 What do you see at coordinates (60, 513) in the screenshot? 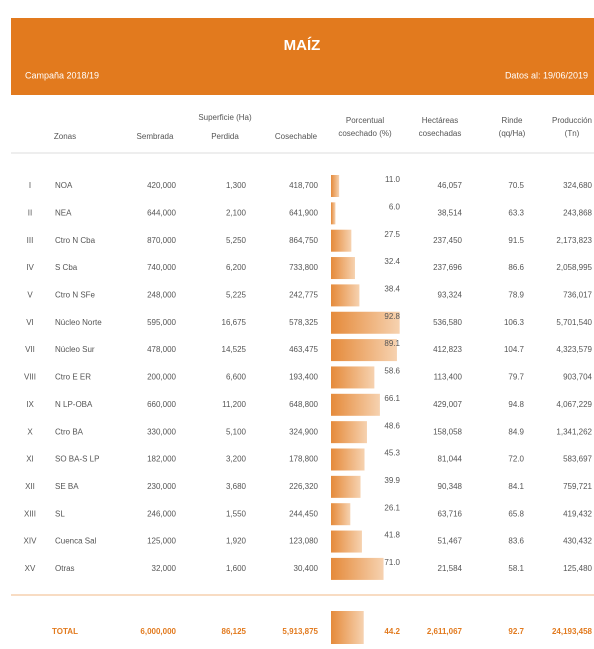
I see `cell: SL` at bounding box center [60, 513].